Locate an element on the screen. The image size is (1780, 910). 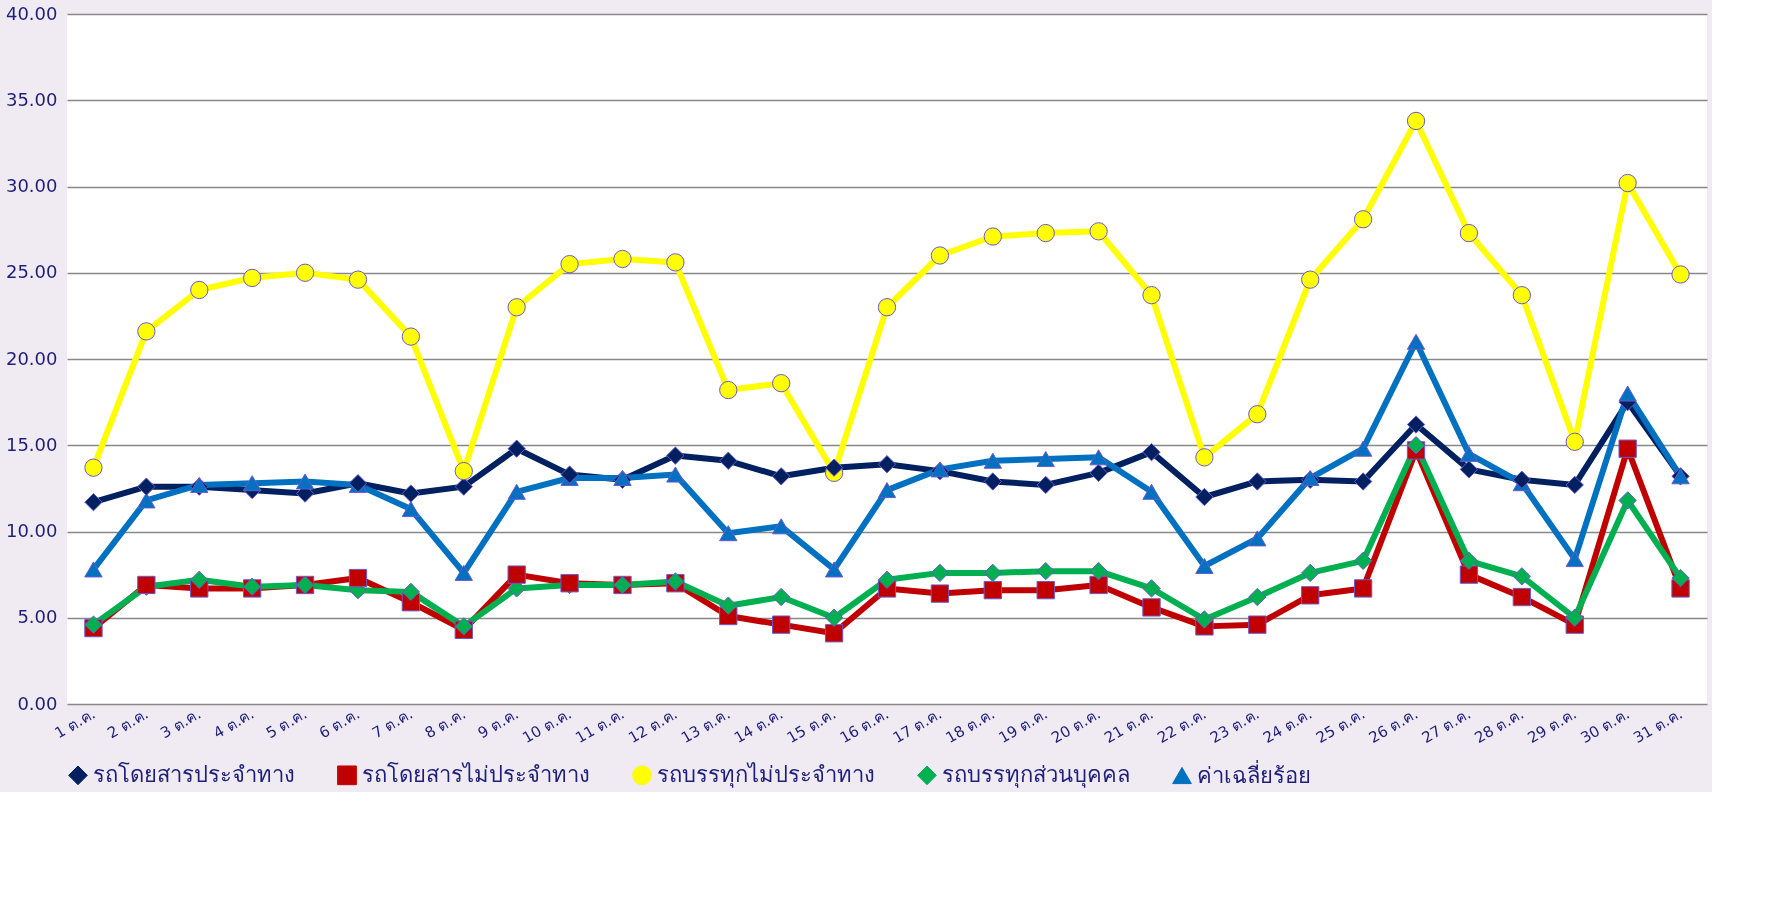
y-tick-label: 25.00 is located at coordinates (31, 272).